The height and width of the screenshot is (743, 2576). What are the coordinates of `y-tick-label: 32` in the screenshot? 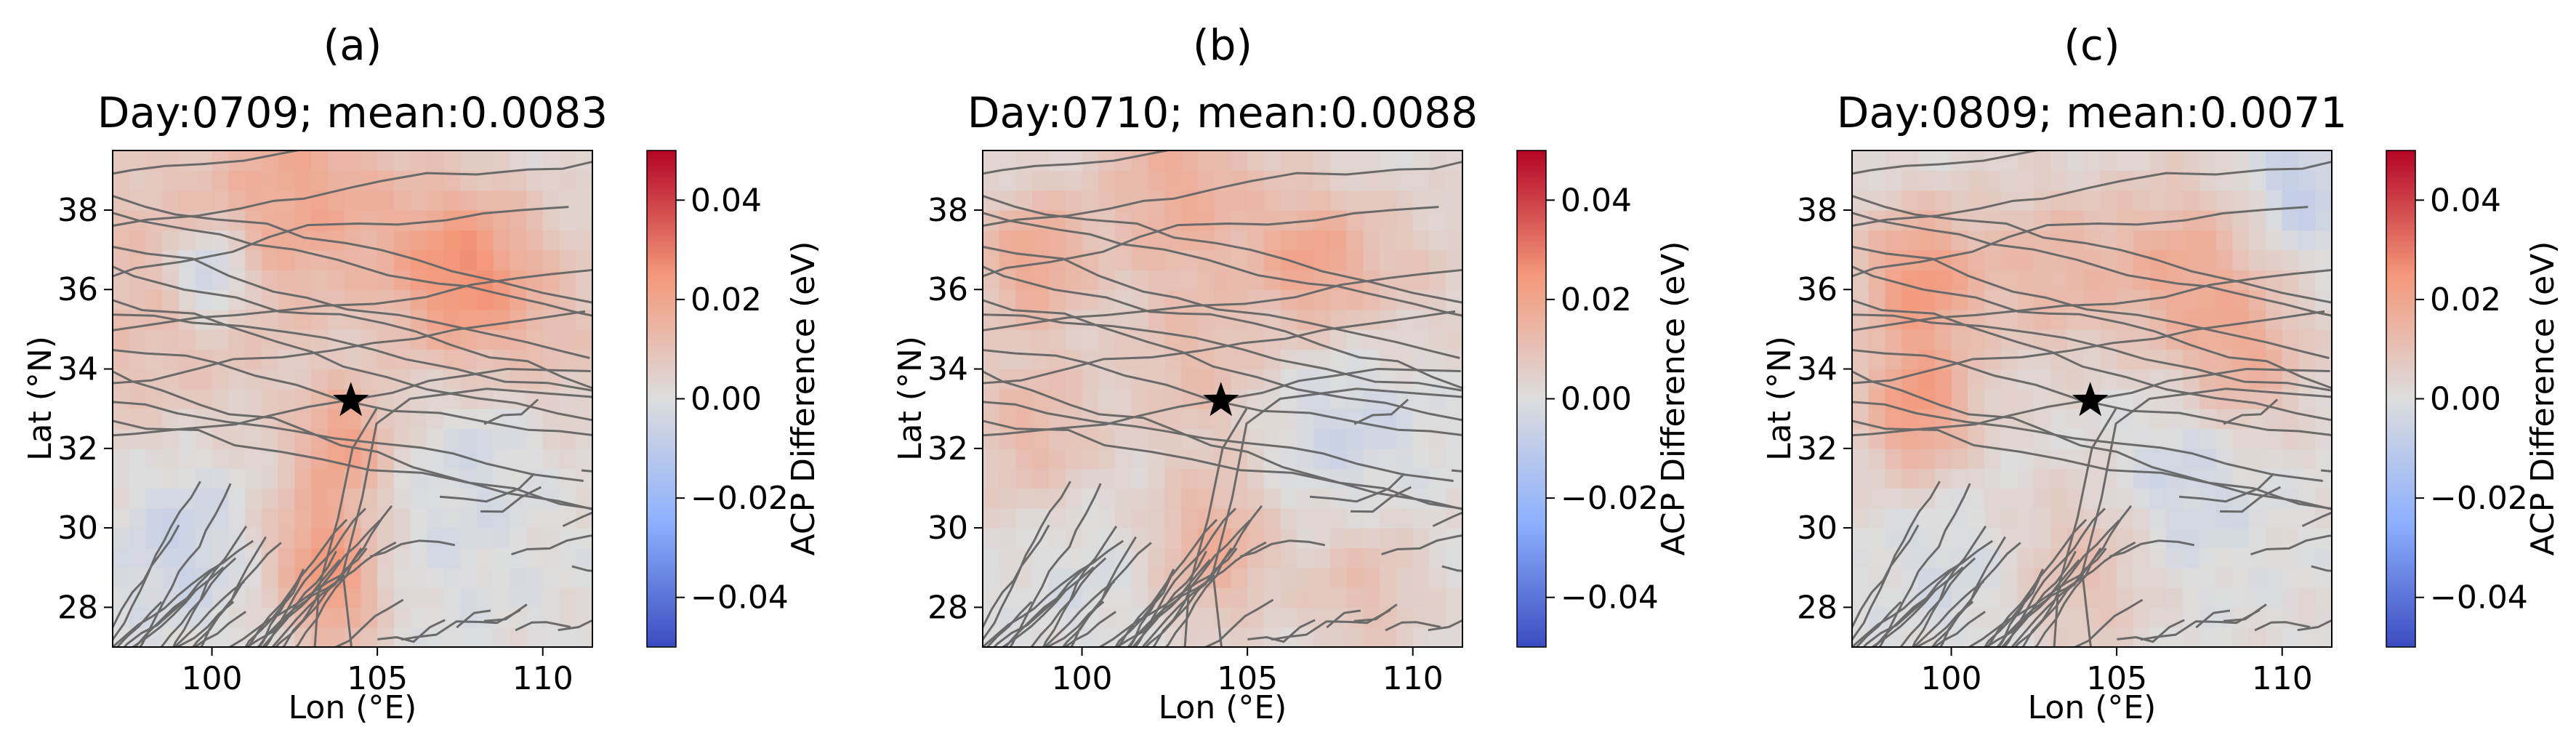 It's located at (77, 448).